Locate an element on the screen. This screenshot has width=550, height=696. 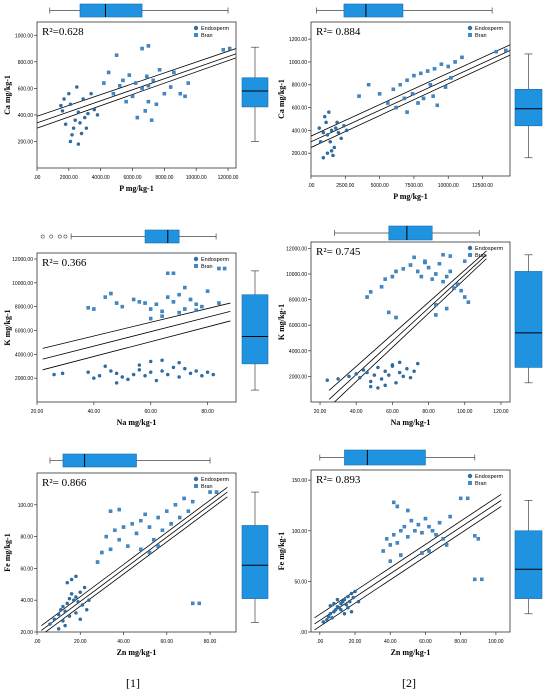
x-box-outlier is located at coordinates (51, 236).